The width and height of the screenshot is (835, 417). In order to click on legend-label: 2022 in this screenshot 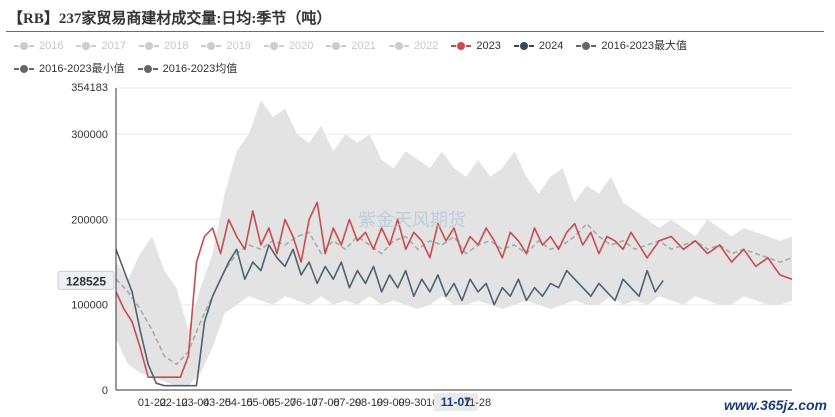, I will do `click(426, 46)`.